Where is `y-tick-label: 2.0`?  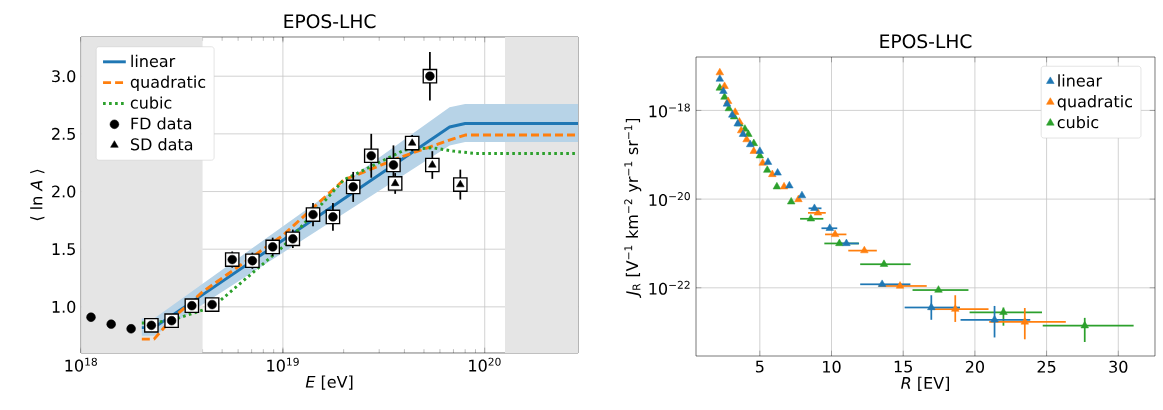 y-tick-label: 2.0 is located at coordinates (64, 191).